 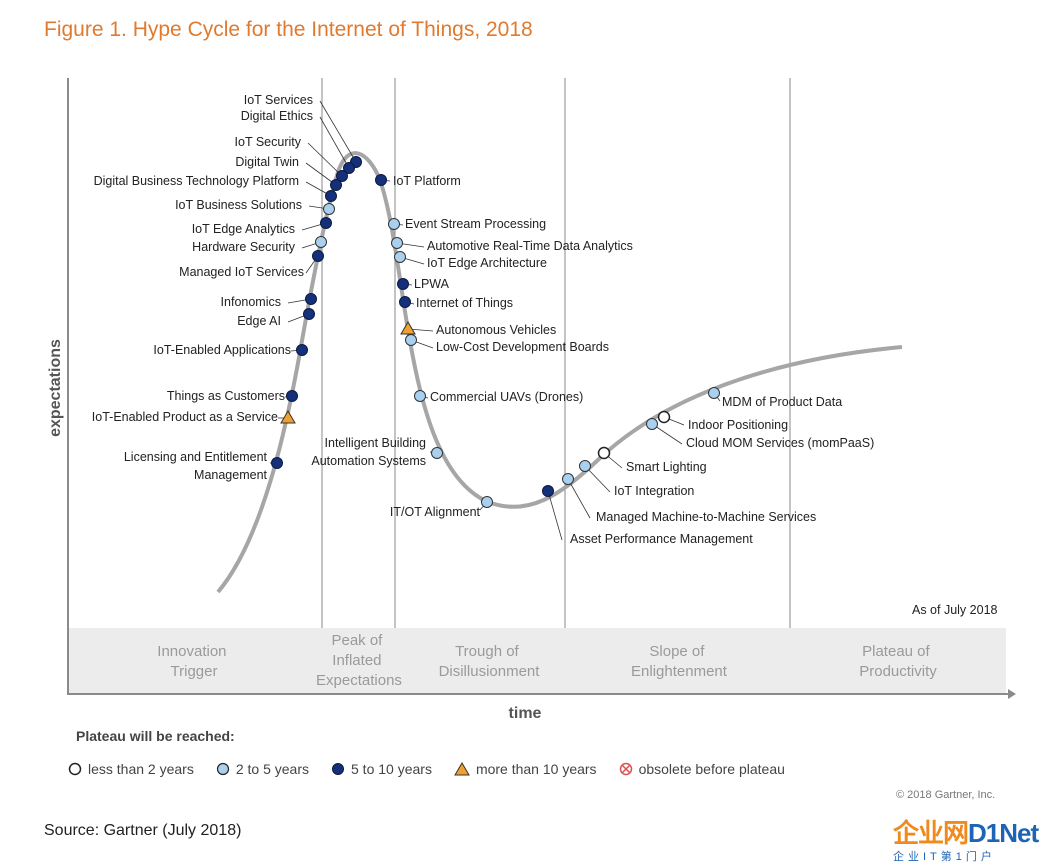 I want to click on label-managed-machine-to-machine-services: Managed Machine-to-Machine Services, so click(x=706, y=517).